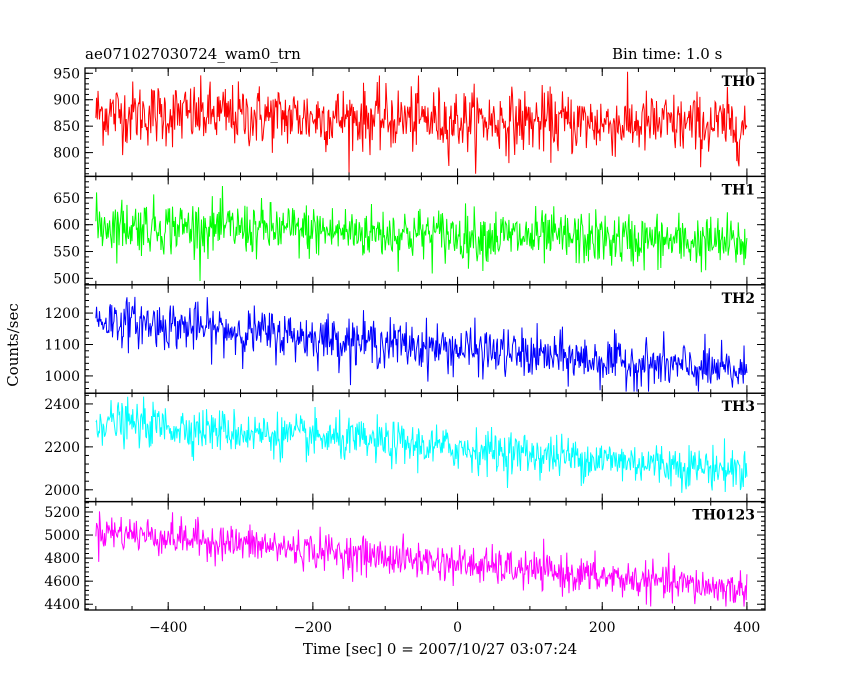 The width and height of the screenshot is (850, 680). Describe the element at coordinates (66, 199) in the screenshot. I see `y-tick-label: 650` at that location.